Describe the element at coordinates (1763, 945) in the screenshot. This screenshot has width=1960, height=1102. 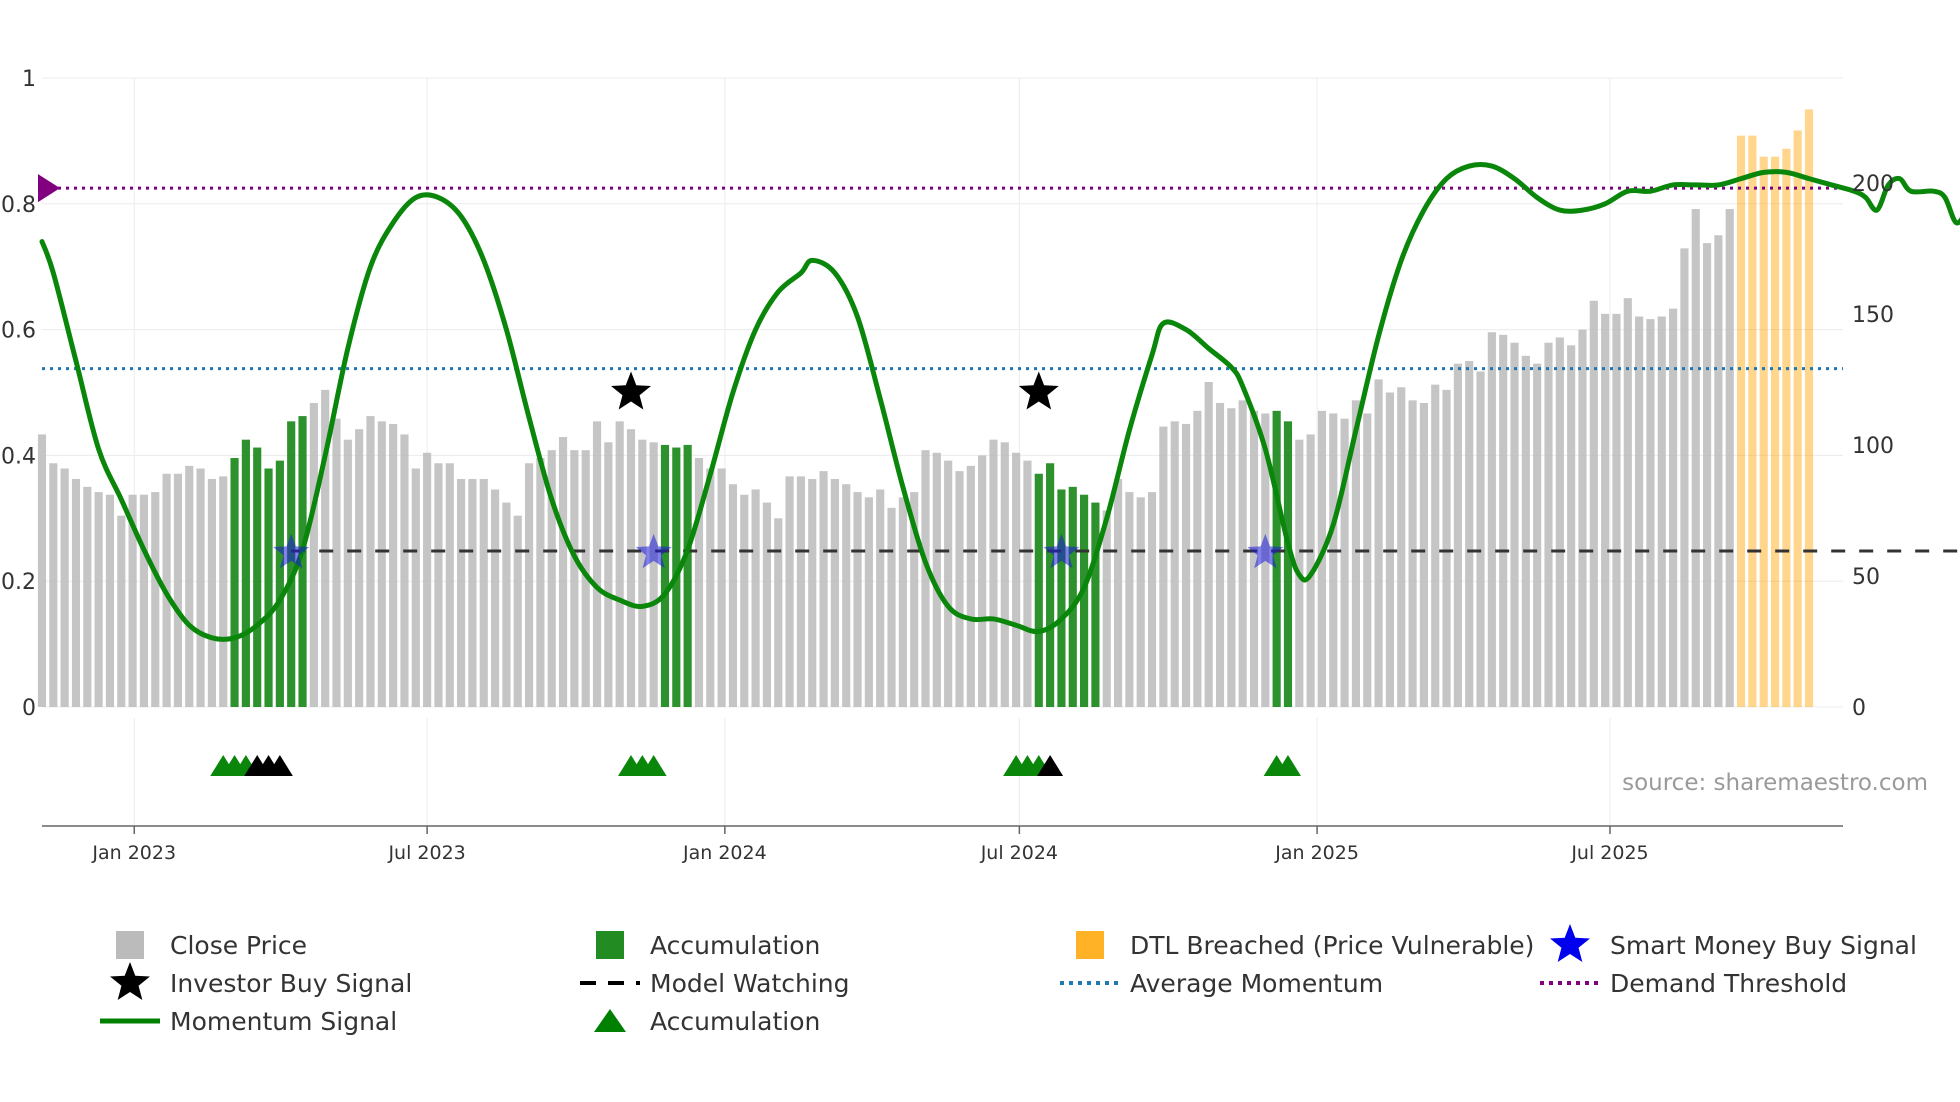
I see `legend-label: Smart Money Buy Signal` at that location.